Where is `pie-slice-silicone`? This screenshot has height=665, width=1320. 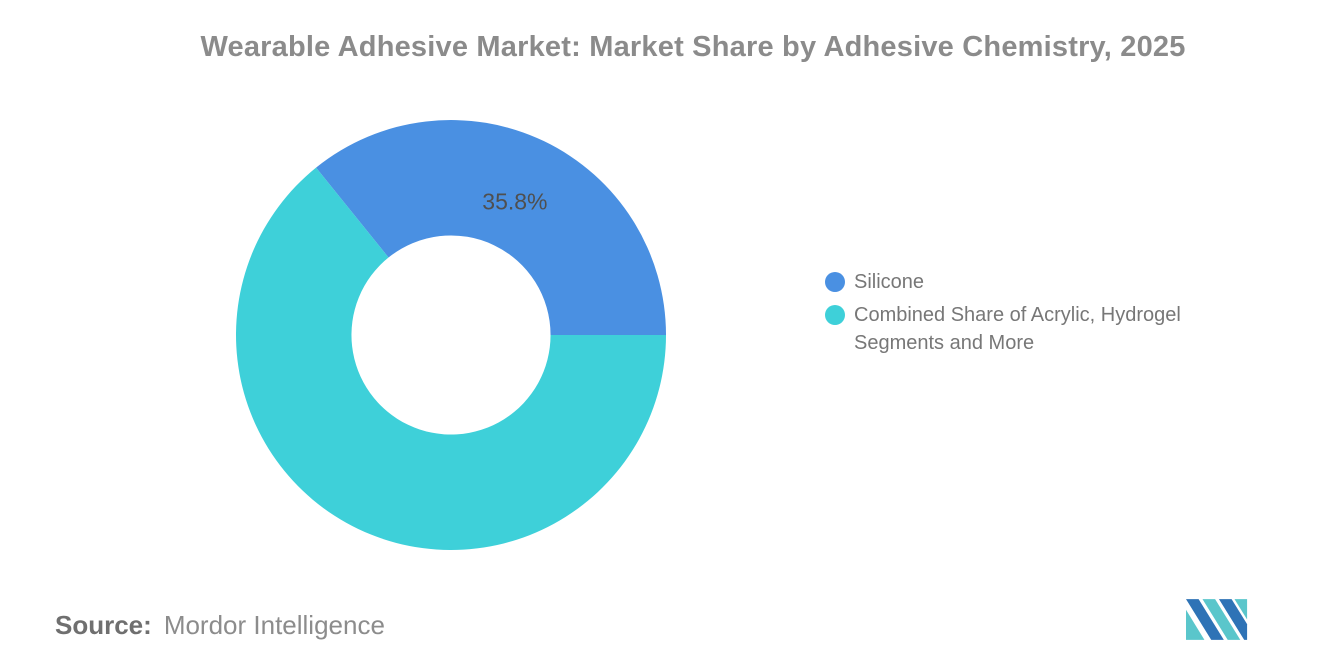 pie-slice-silicone is located at coordinates (491, 227).